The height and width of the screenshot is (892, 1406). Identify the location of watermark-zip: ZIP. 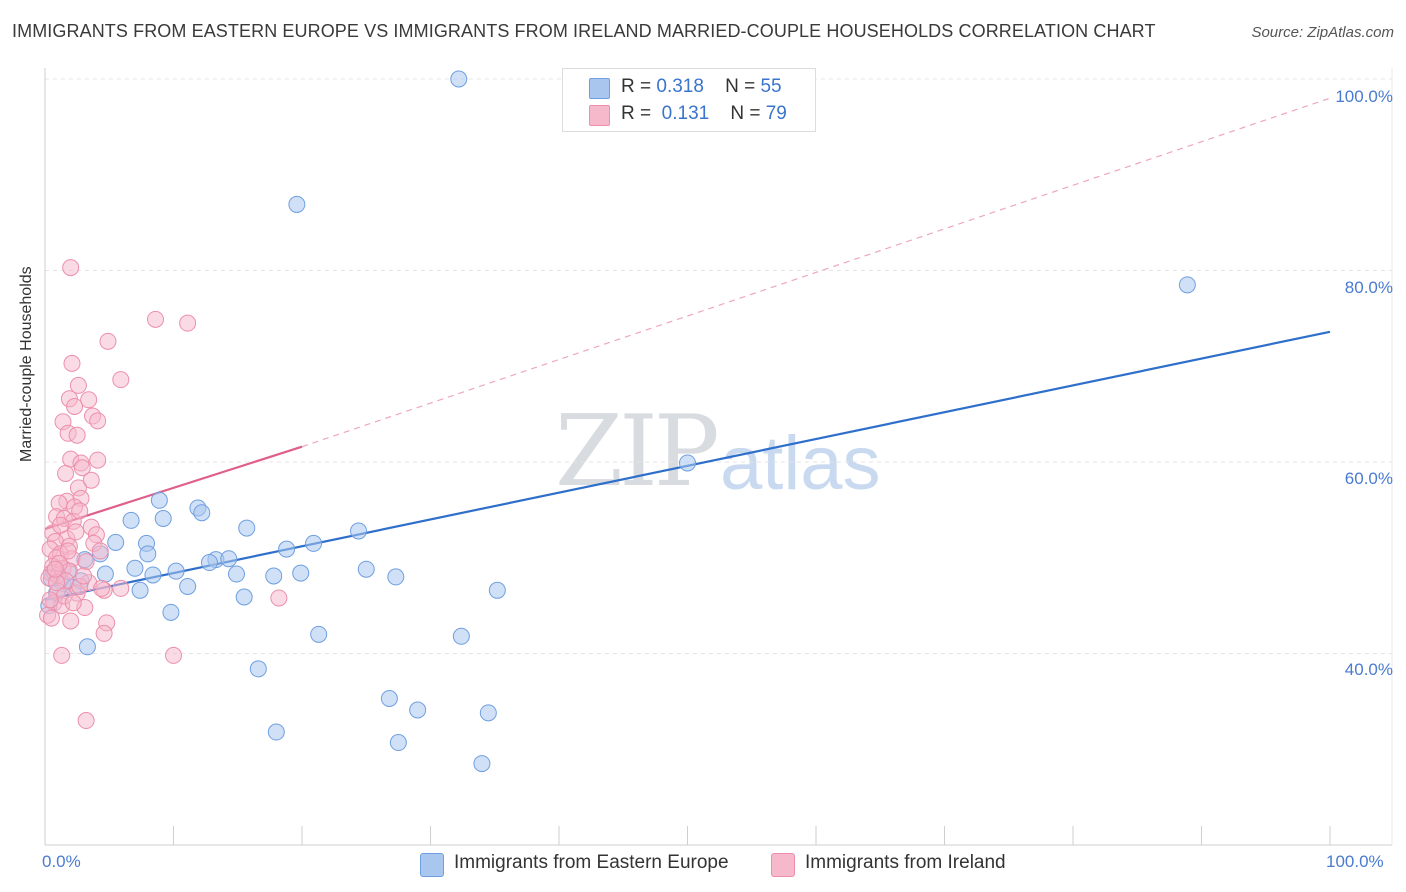
(637, 452).